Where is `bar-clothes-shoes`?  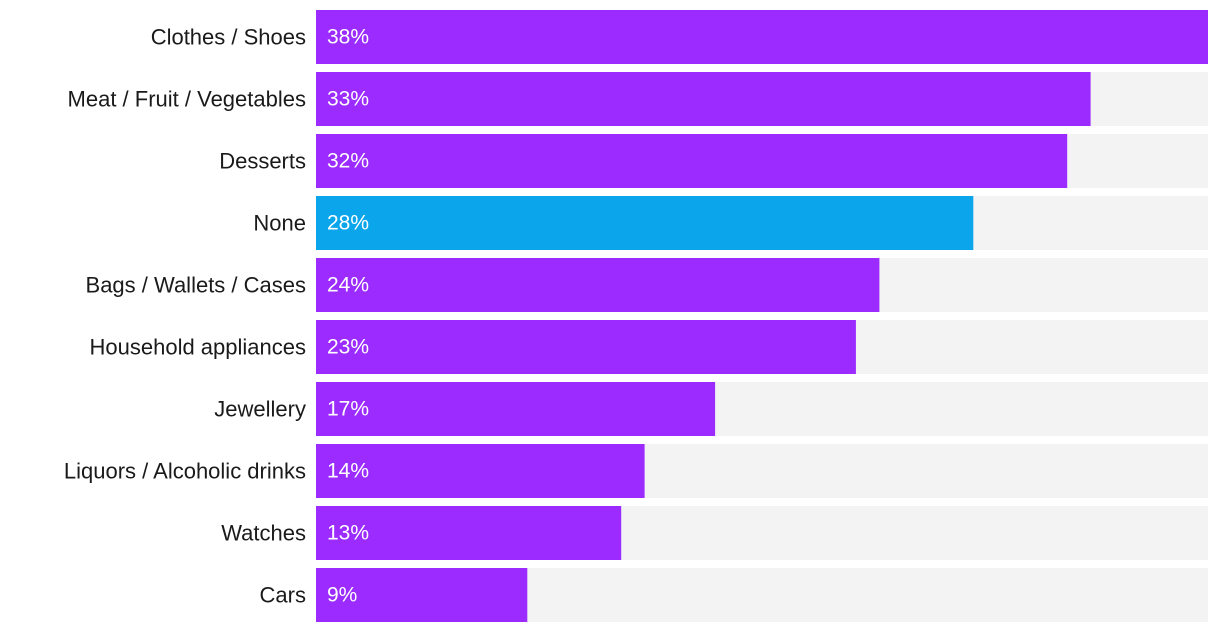
bar-clothes-shoes is located at coordinates (762, 37).